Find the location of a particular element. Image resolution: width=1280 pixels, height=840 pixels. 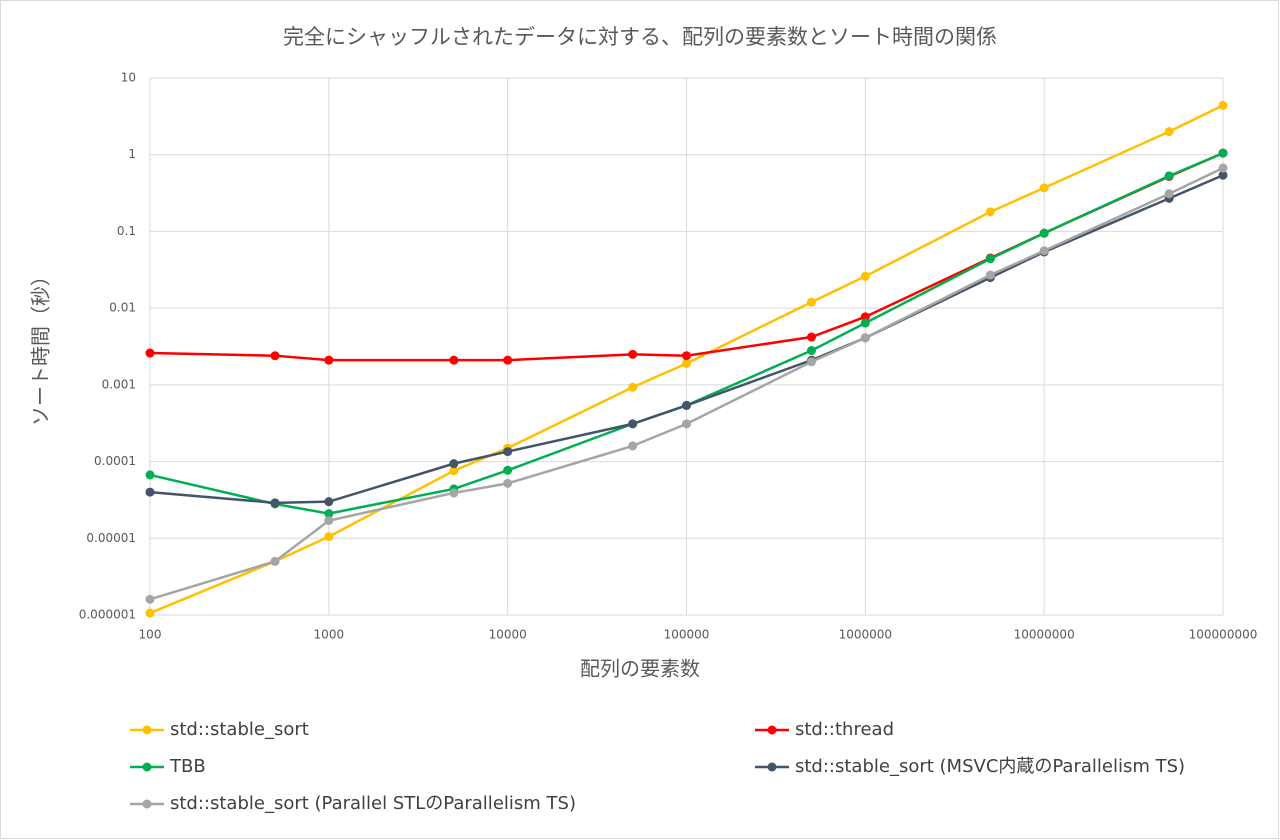

legend-label: TBB is located at coordinates (187, 766).